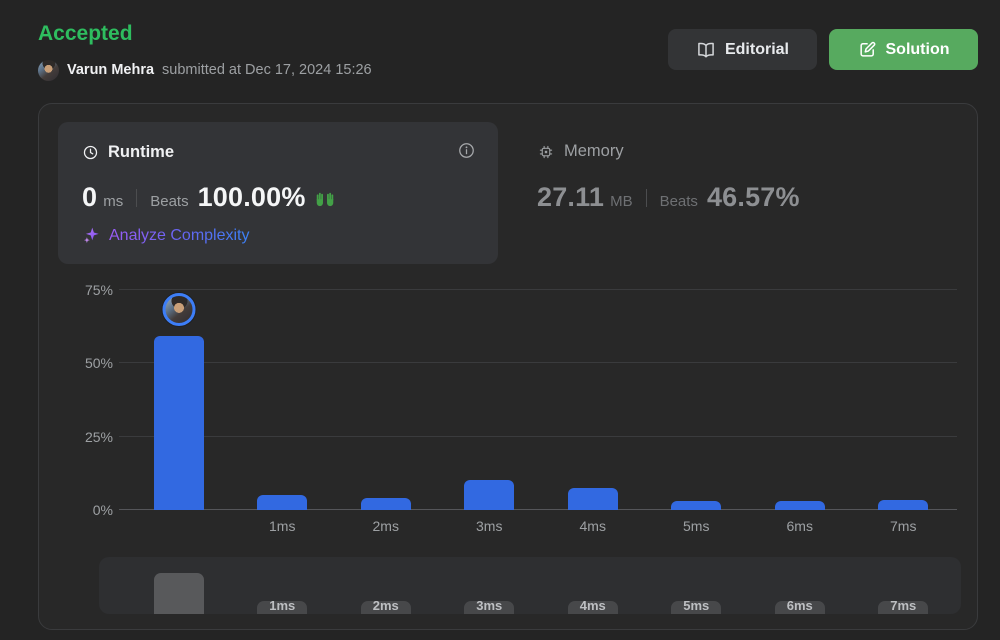 This screenshot has width=1000, height=640. I want to click on y-axis-tick-label: 25%, so click(98, 436).